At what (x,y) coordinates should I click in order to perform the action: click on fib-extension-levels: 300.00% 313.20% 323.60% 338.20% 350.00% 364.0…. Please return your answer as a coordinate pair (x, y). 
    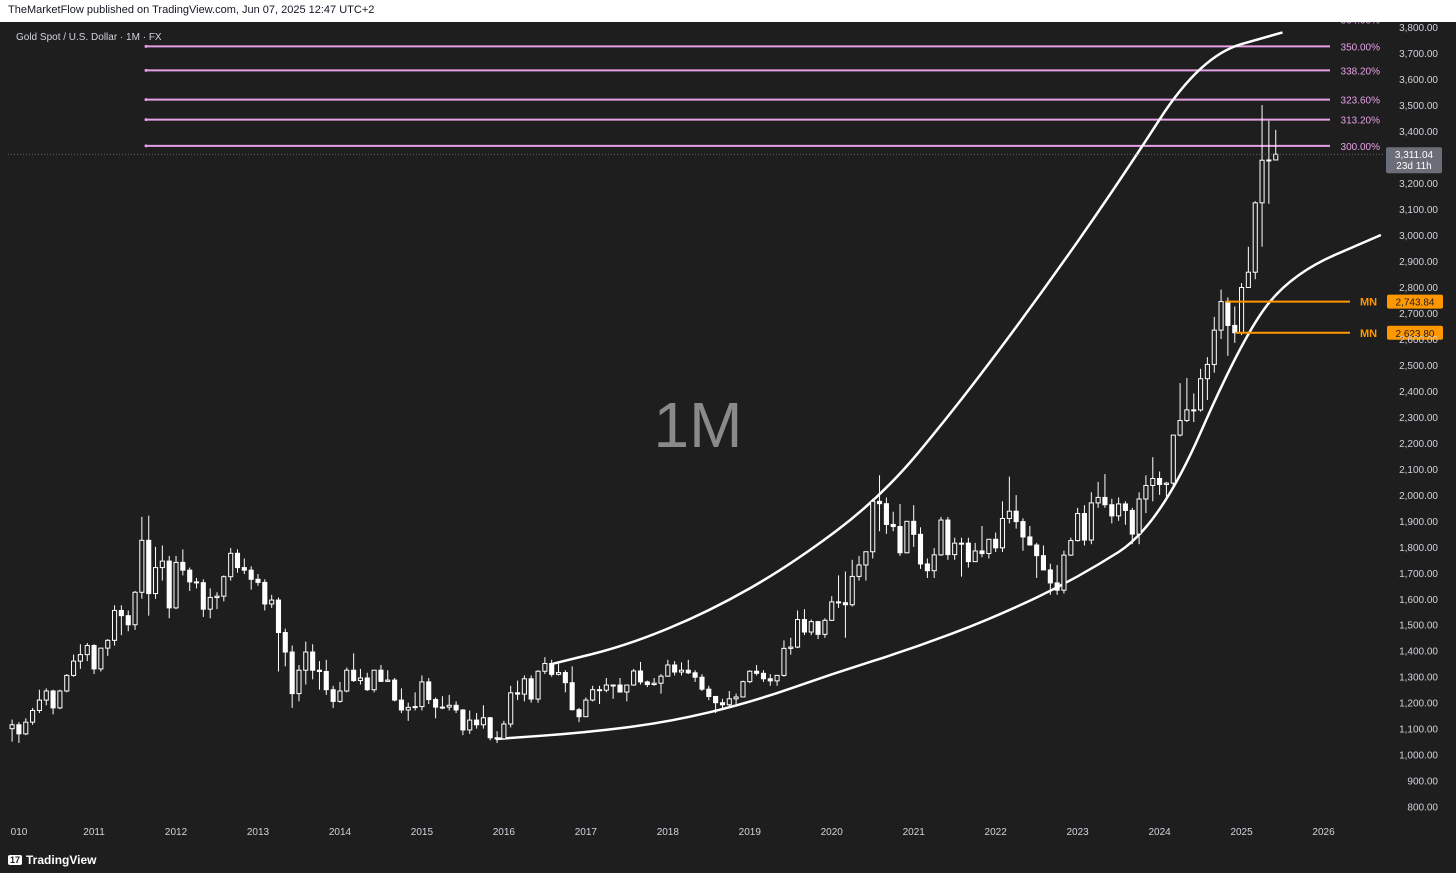
    Looking at the image, I should click on (762, 87).